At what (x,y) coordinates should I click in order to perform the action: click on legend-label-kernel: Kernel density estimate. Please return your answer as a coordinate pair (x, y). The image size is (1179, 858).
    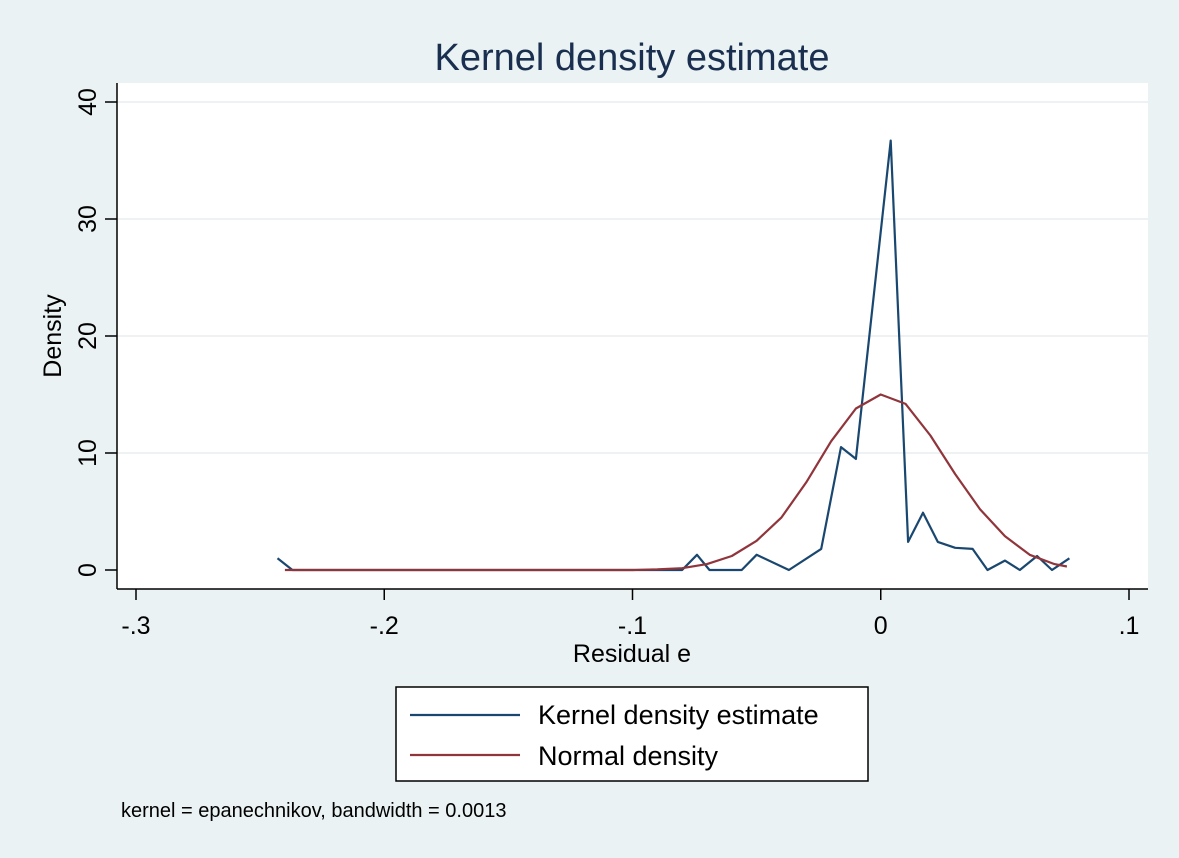
    Looking at the image, I should click on (678, 715).